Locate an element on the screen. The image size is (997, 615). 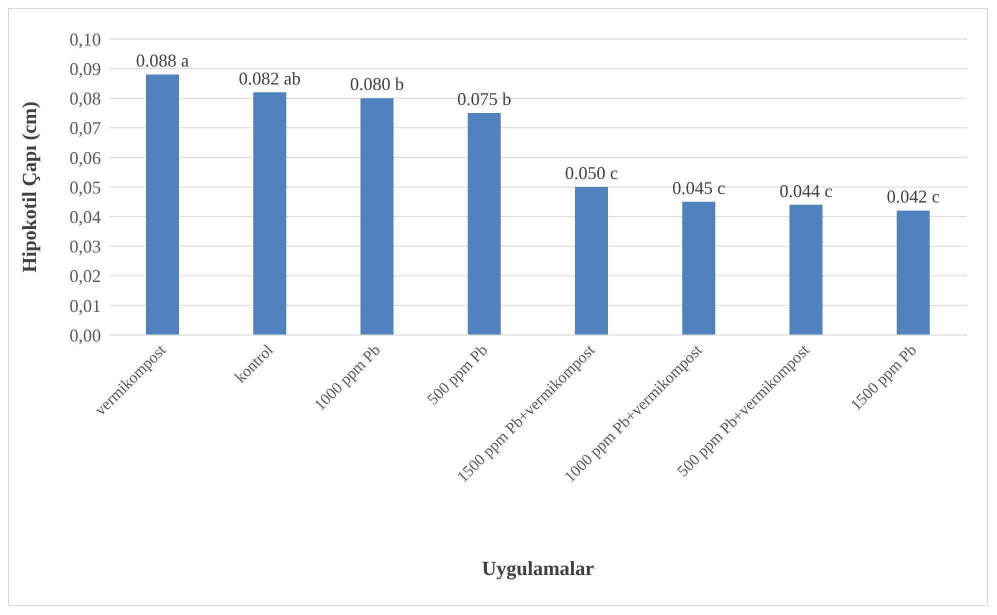
data-label: 0.050 c is located at coordinates (591, 173).